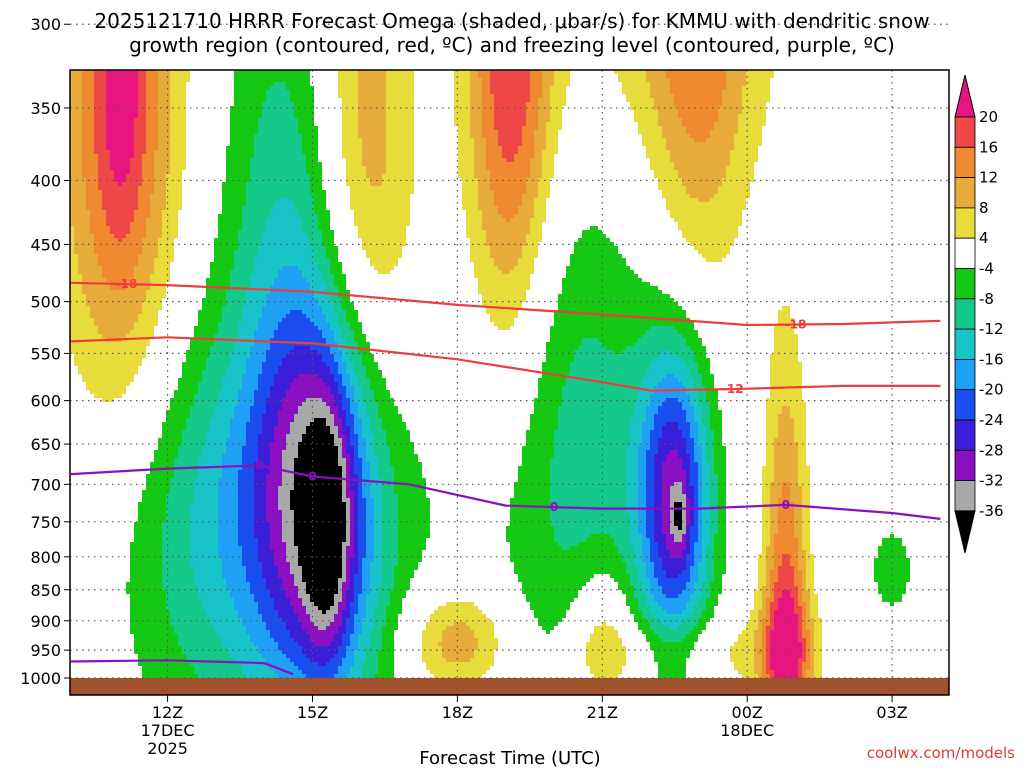 This screenshot has width=1024, height=768. Describe the element at coordinates (991, 329) in the screenshot. I see `colorbar-label: -12` at that location.